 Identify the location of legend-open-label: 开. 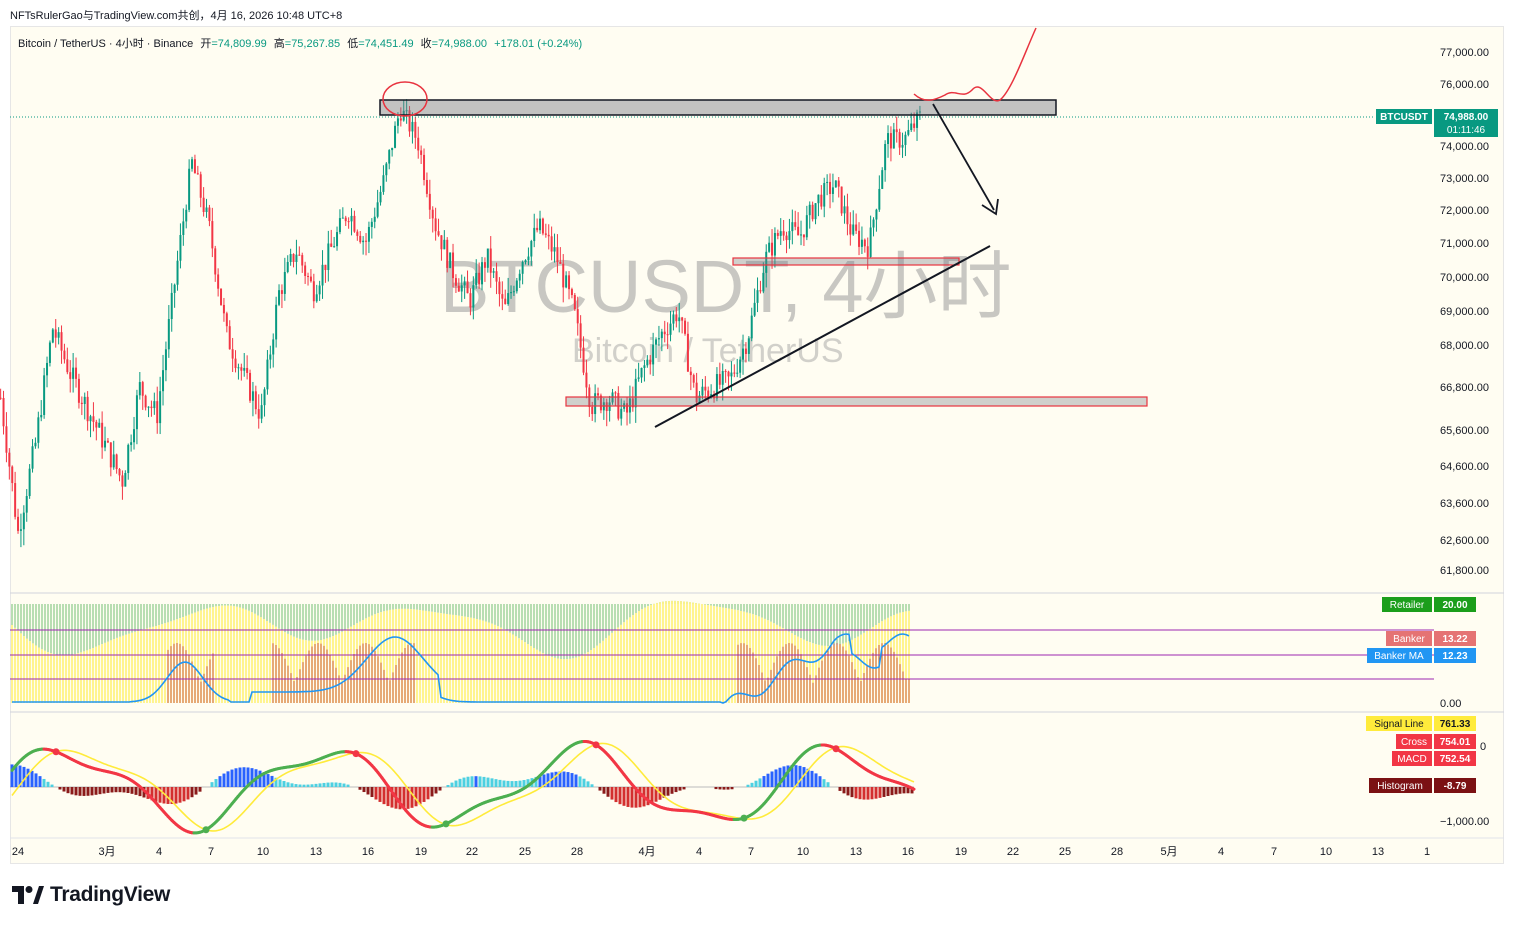
(206, 44).